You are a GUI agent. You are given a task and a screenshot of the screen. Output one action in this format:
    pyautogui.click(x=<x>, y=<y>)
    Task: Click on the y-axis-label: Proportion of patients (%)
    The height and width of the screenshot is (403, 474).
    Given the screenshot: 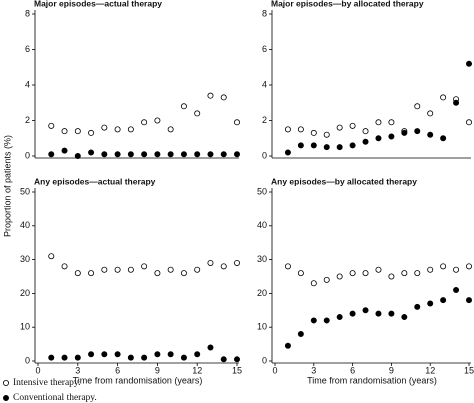 What is the action you would take?
    pyautogui.click(x=7, y=186)
    